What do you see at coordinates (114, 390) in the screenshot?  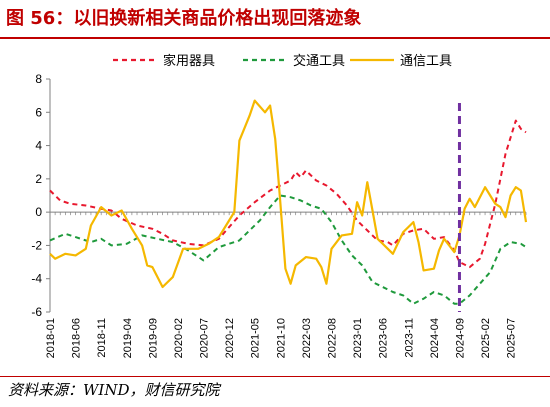 I see `source-note: 资料来源：WIND，财信研究院` at bounding box center [114, 390].